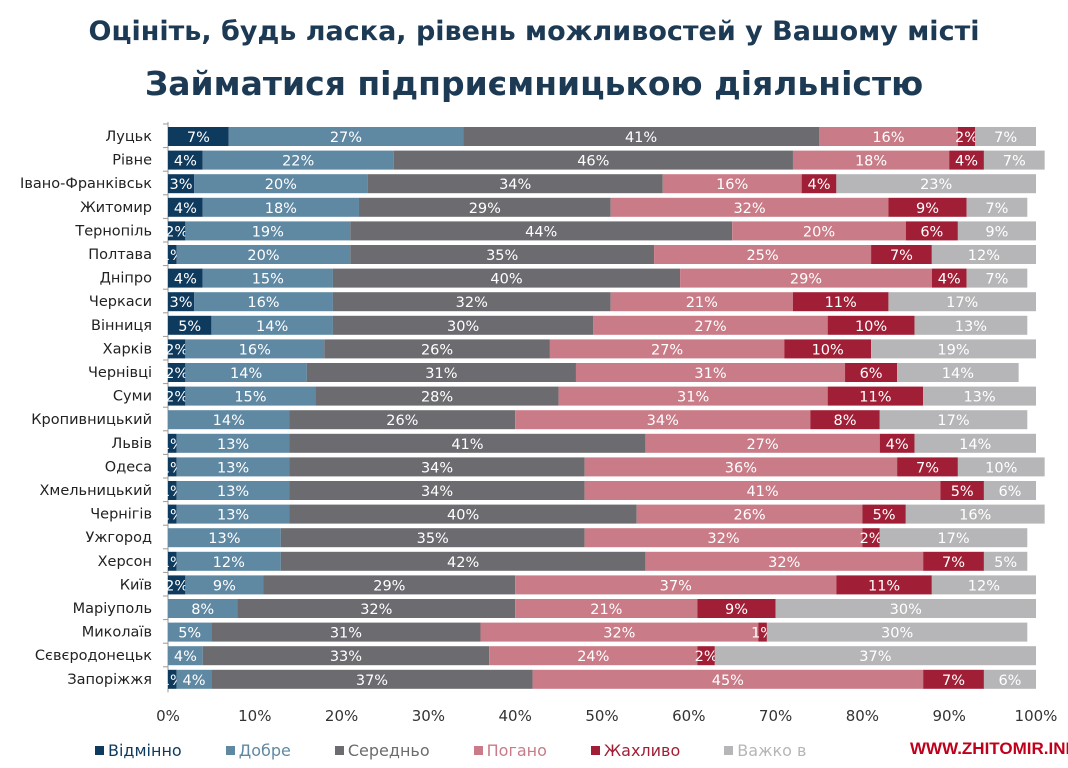 The width and height of the screenshot is (1068, 768). What do you see at coordinates (729, 750) in the screenshot?
I see `legend-swatch` at bounding box center [729, 750].